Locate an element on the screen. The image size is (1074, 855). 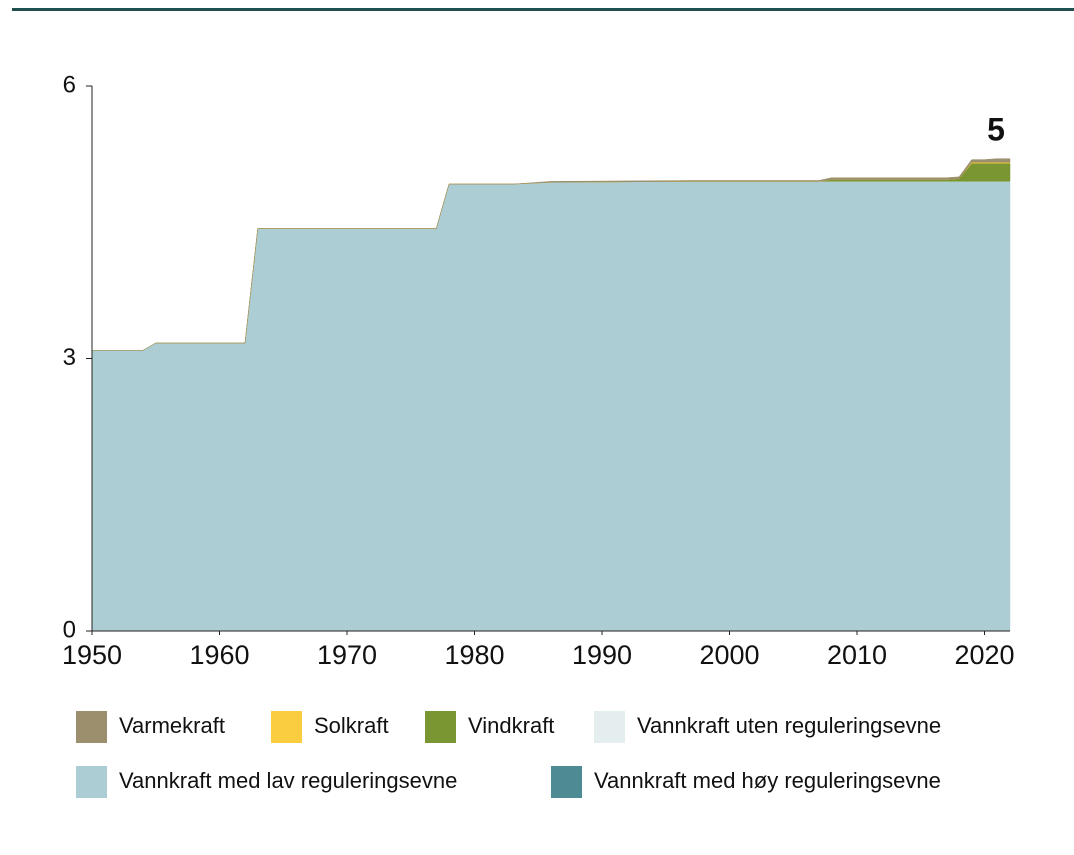
legend-label: Vannkraft uten reguleringsevne is located at coordinates (789, 725).